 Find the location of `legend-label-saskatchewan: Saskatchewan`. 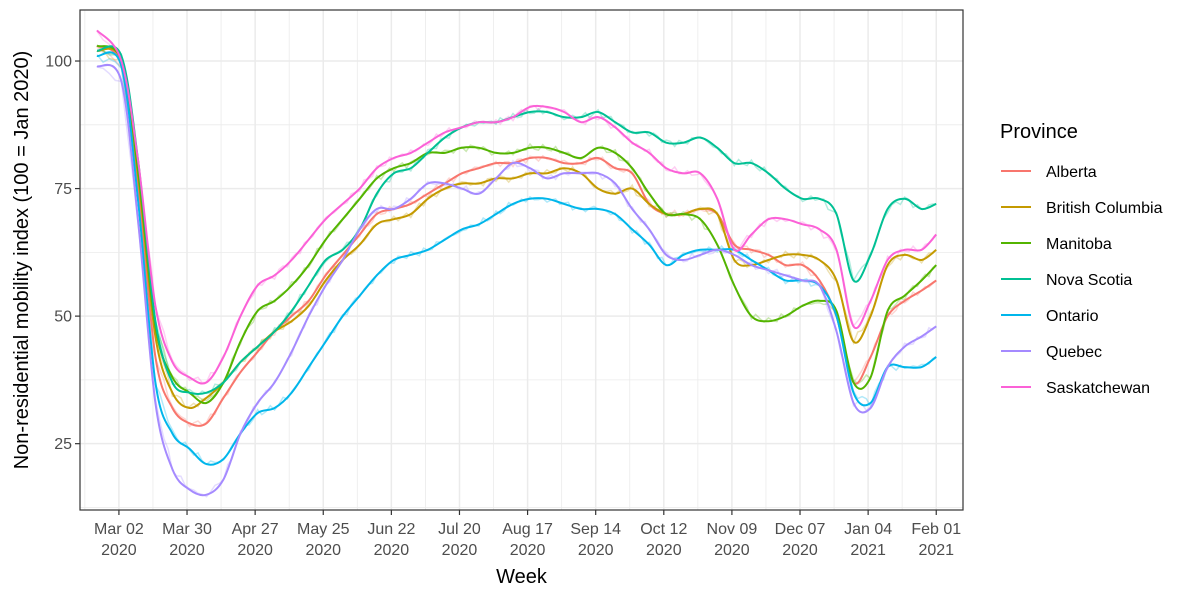

legend-label-saskatchewan: Saskatchewan is located at coordinates (1098, 388).